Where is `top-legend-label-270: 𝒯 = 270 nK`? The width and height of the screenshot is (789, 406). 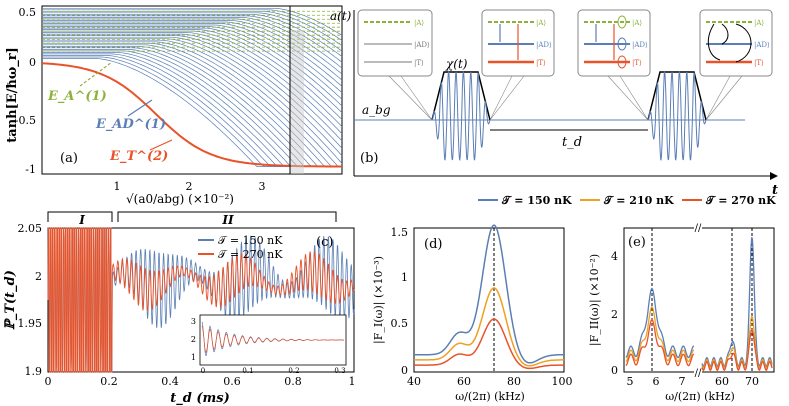 top-legend-label-270: 𝒯 = 270 nK is located at coordinates (740, 200).